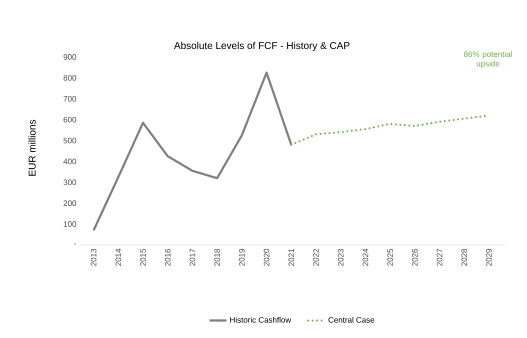  I want to click on chart-title: Absolute Levels of FCF - History & CAP, so click(262, 47).